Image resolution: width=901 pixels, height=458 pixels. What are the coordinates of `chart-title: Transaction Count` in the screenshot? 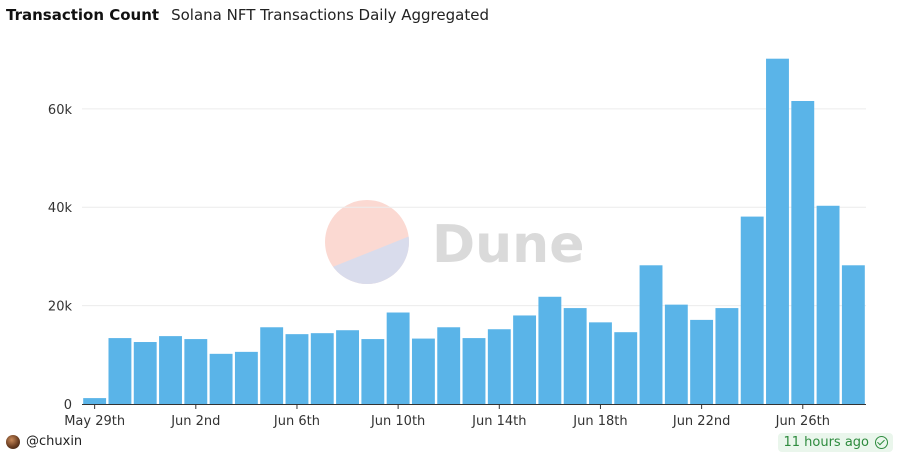 It's located at (83, 15).